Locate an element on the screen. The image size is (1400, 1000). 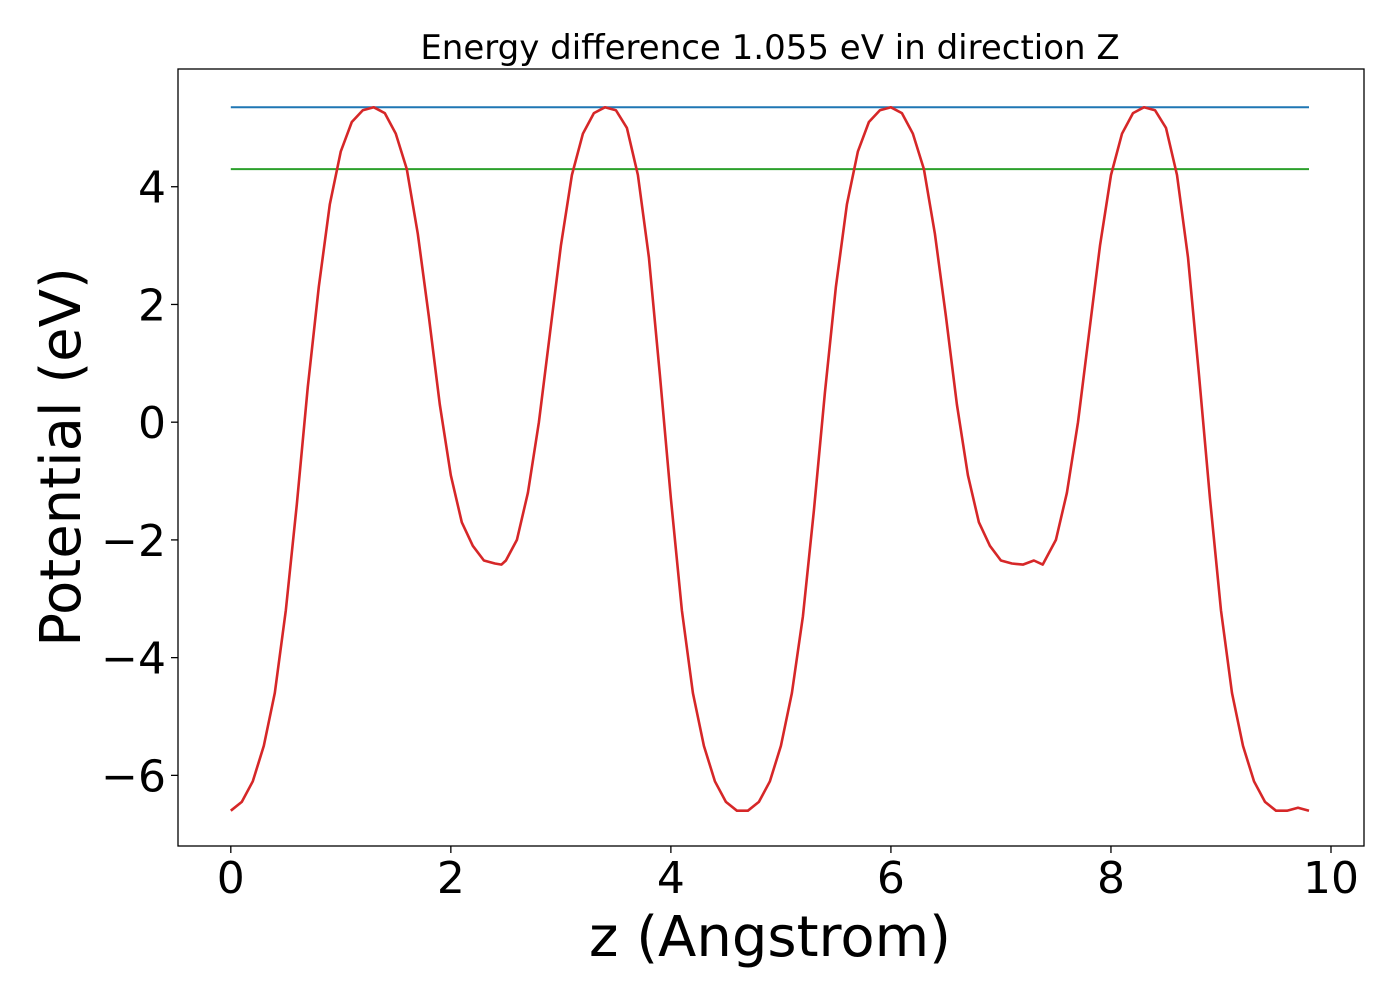
x-axis-ticks: 0 2 4 6 8 10 is located at coordinates (788, 875).